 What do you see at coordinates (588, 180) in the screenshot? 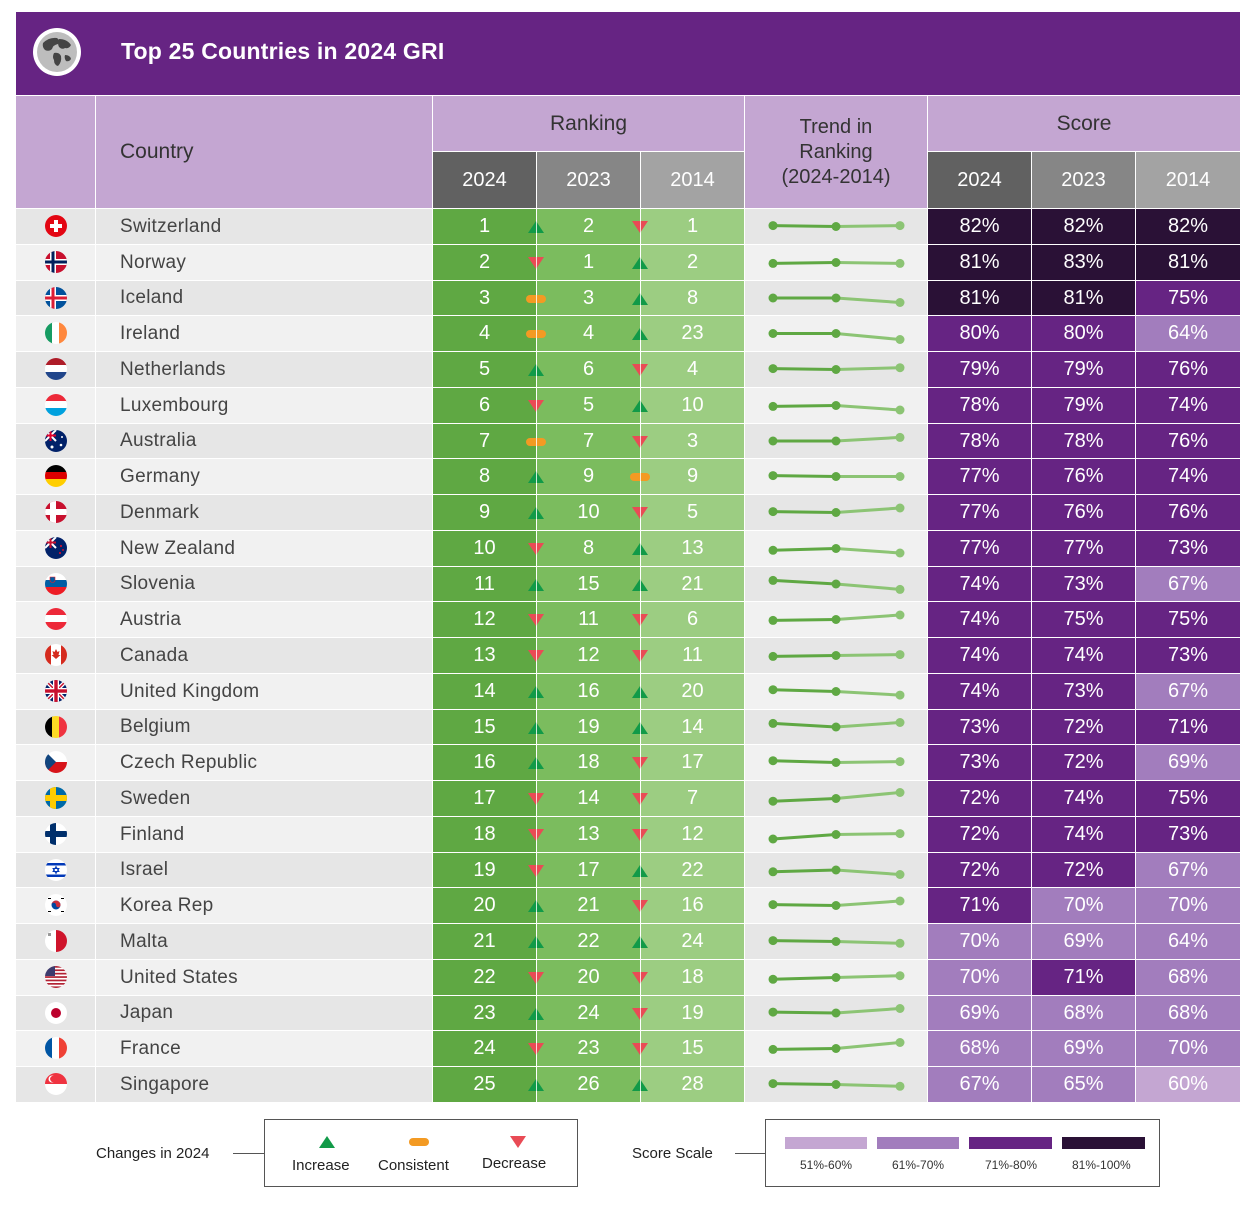
I see `header-rank-2023: 2023` at bounding box center [588, 180].